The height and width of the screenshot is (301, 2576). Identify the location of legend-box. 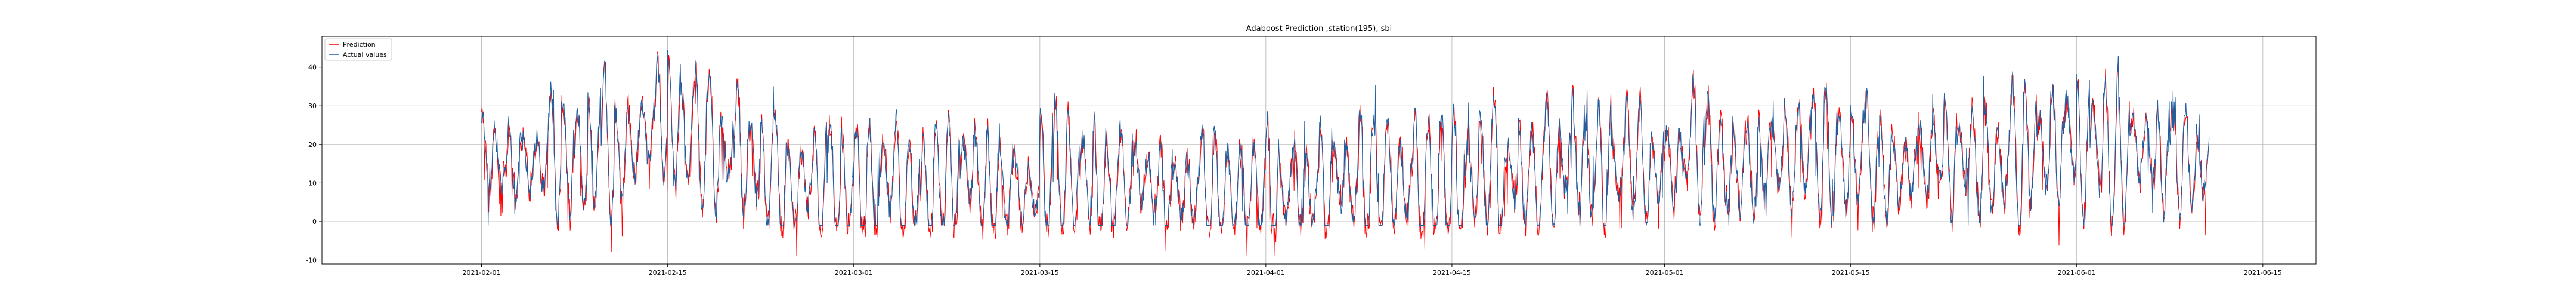
(358, 49).